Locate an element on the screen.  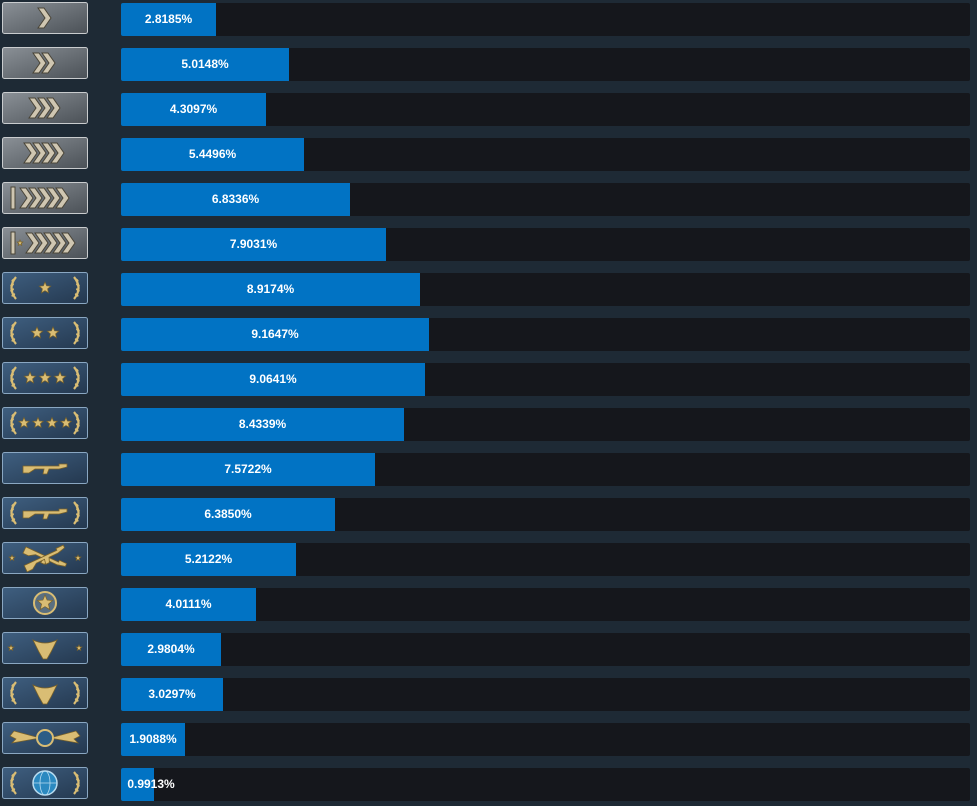
bar-value-label: 5.2122% is located at coordinates (208, 559).